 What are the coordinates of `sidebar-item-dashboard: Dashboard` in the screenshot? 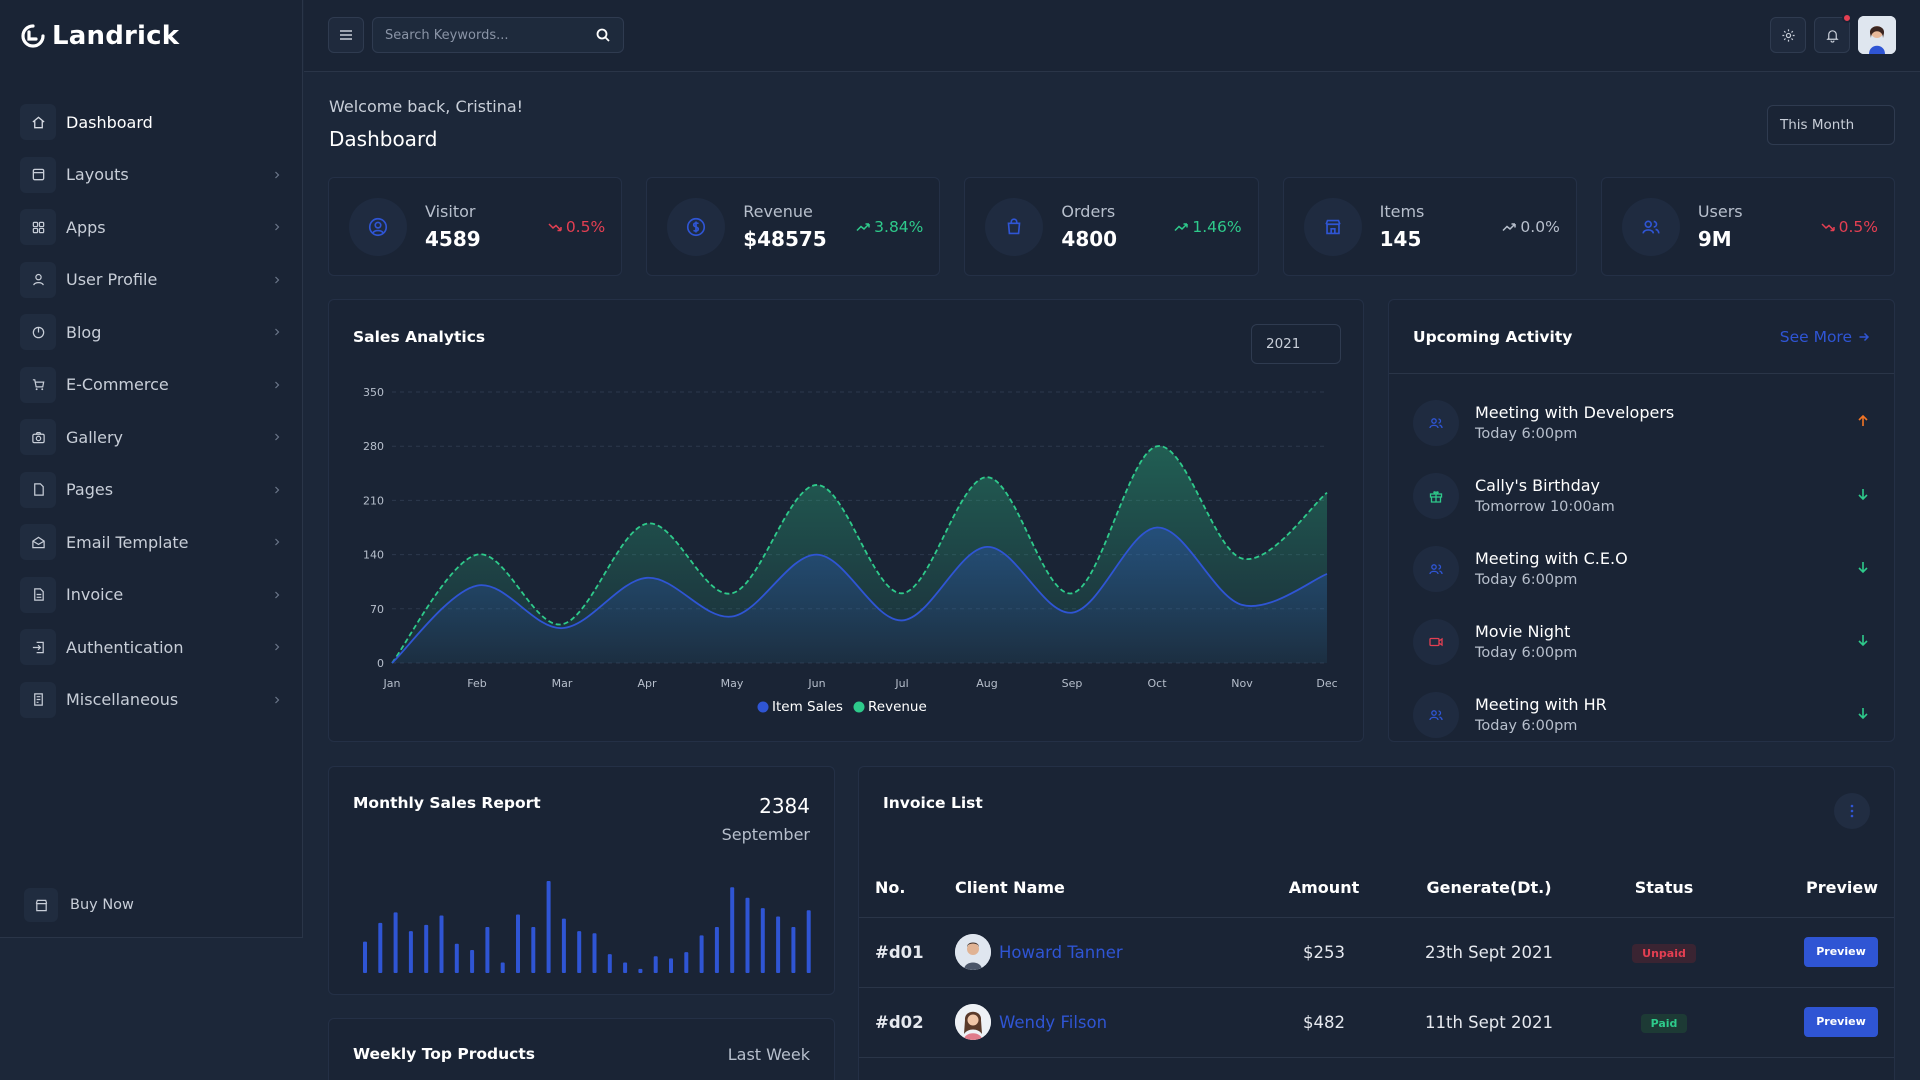 It's located at (151, 122).